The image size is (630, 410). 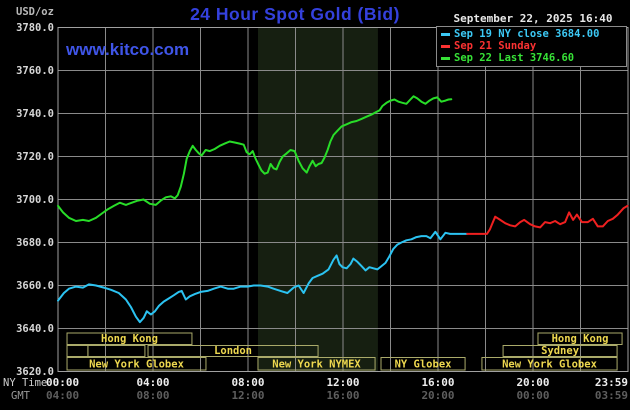 I want to click on y-tick-label: 3620.0, so click(x=35, y=371).